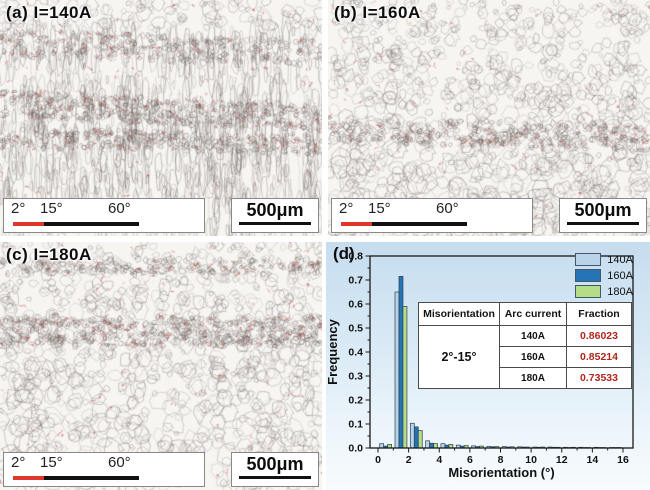 This screenshot has height=490, width=650. I want to click on legend-item-160A: 160A, so click(604, 275).